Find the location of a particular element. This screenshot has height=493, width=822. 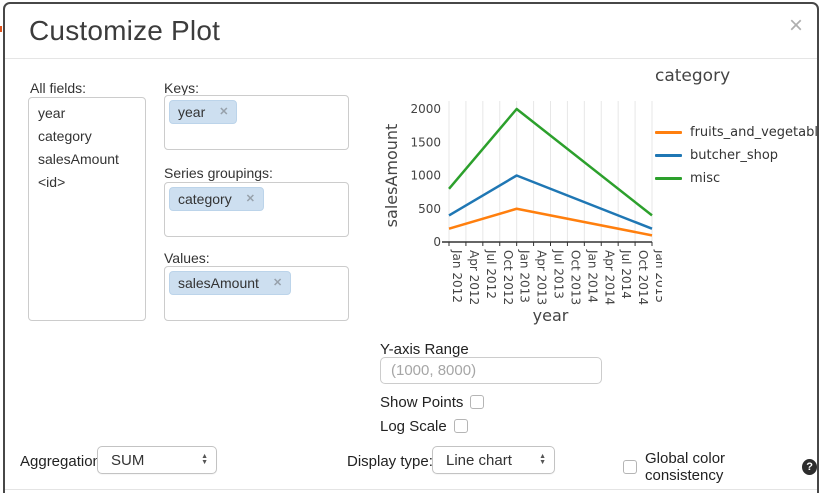

x-tick-label: Jan 2013 is located at coordinates (525, 276).